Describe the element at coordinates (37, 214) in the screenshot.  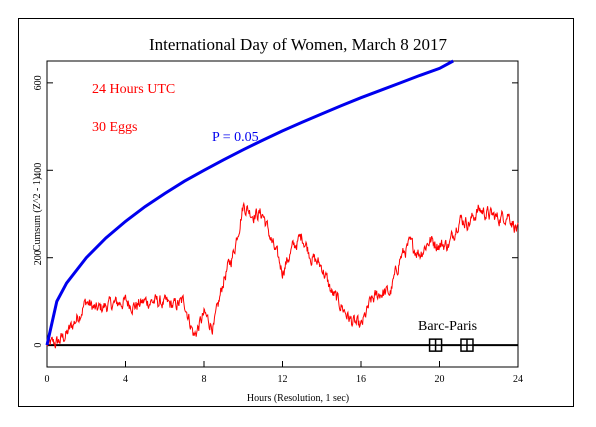
I see `y-axis-label: Cumsum (Z^2 - 1)` at that location.